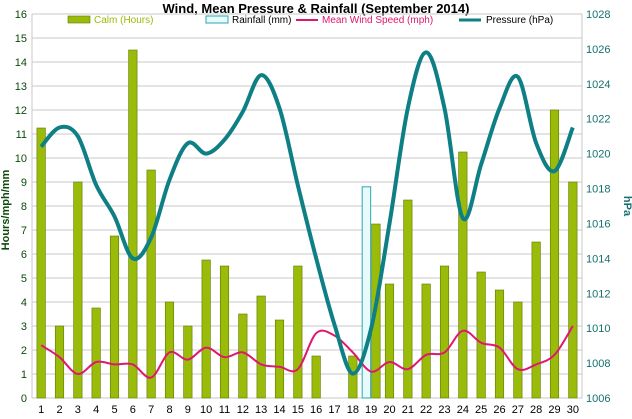 Image resolution: width=632 pixels, height=419 pixels. Describe the element at coordinates (21, 87) in the screenshot. I see `y-tick-label: 13` at that location.